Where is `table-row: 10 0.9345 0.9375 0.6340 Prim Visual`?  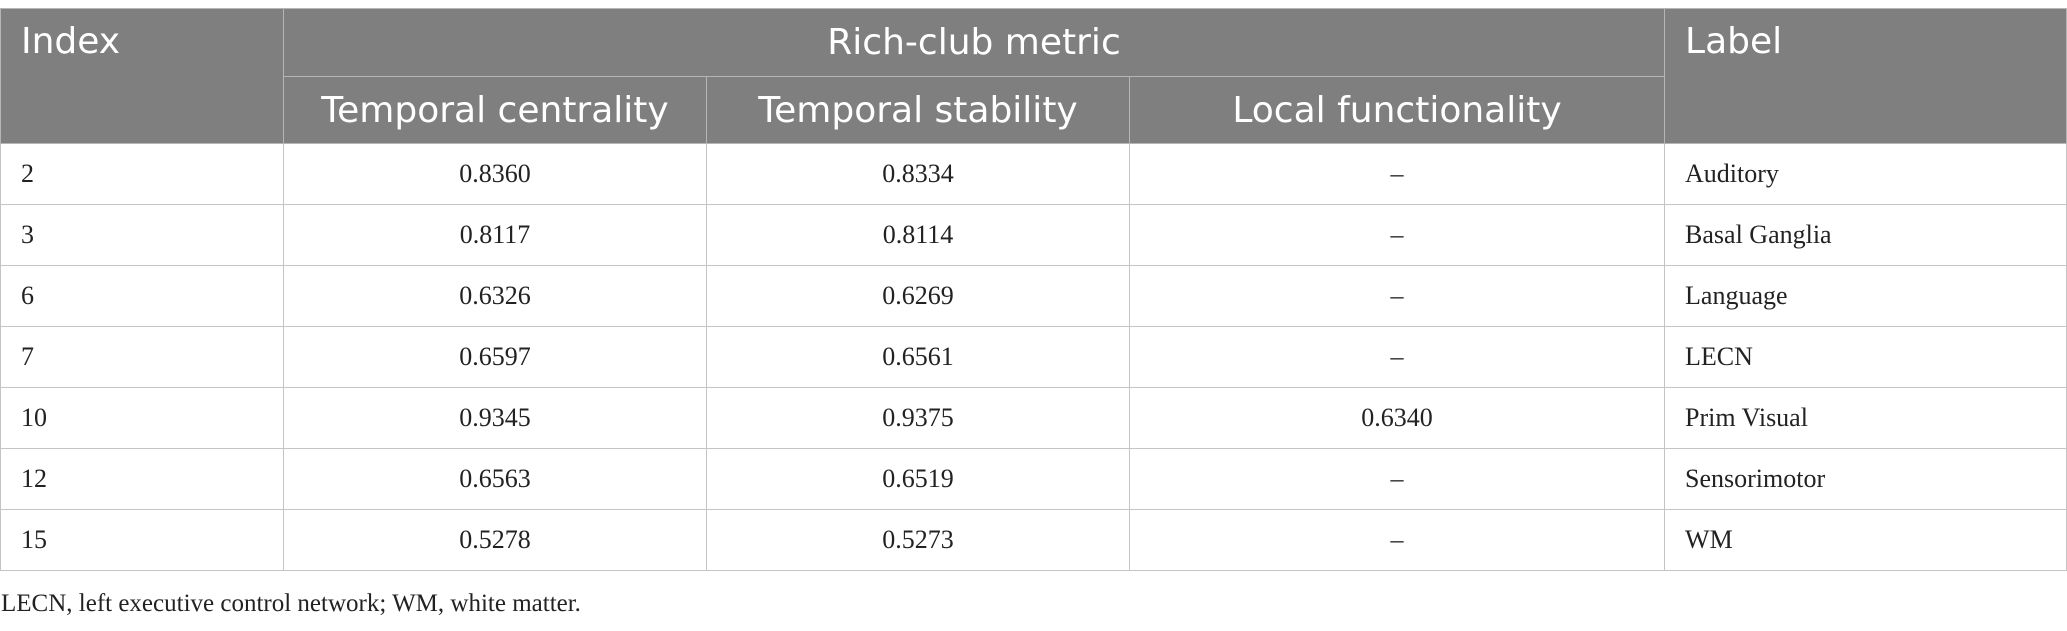
table-row: 10 0.9345 0.9375 0.6340 Prim Visual is located at coordinates (1033, 418).